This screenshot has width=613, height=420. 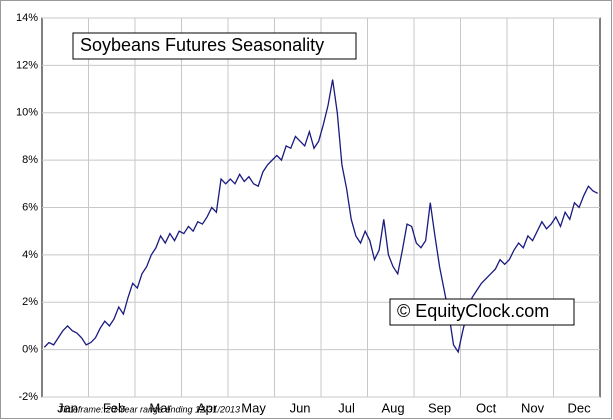 What do you see at coordinates (27, 113) in the screenshot?
I see `y-tick-label: 10%` at bounding box center [27, 113].